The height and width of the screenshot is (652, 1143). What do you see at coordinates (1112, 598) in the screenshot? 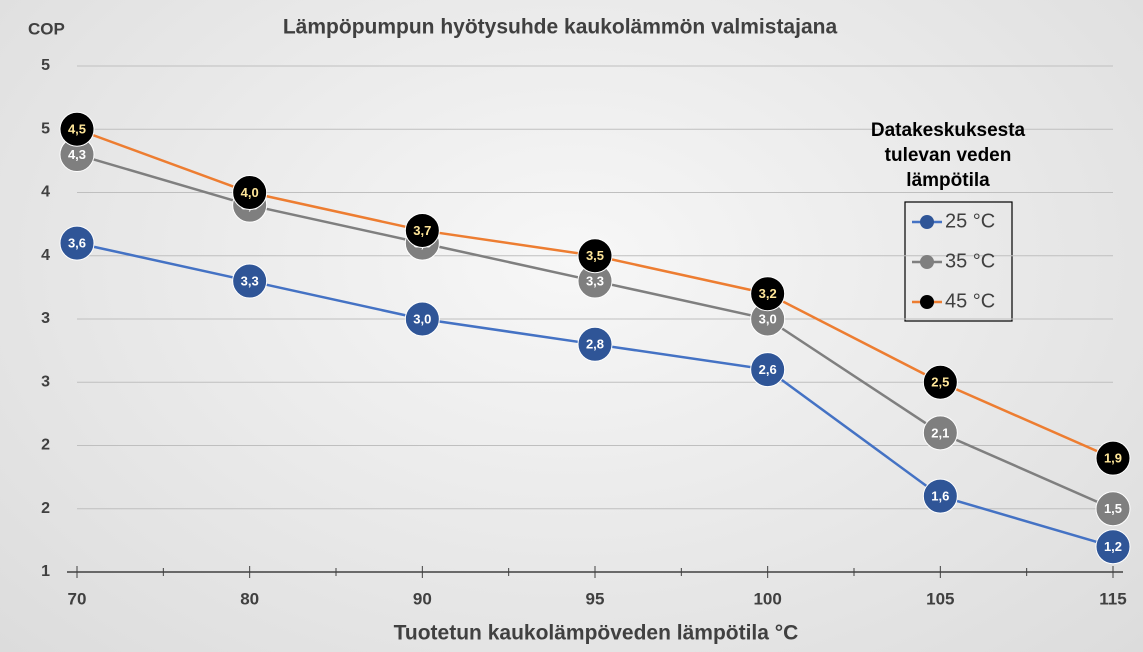
I see `x-tick-label: 115` at bounding box center [1112, 598].